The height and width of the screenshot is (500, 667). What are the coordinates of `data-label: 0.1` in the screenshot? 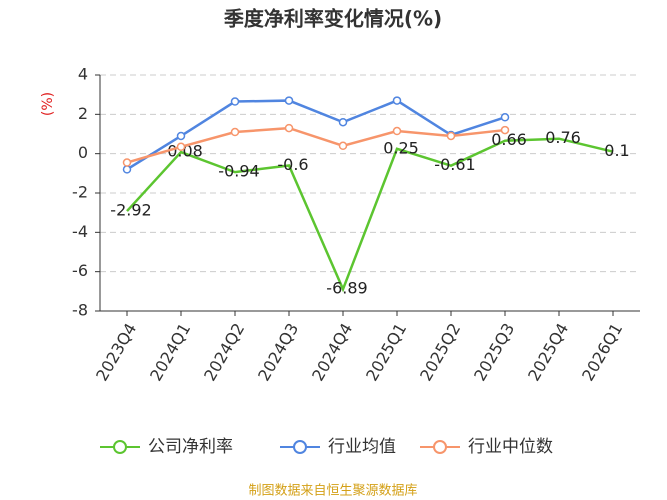 It's located at (616, 150).